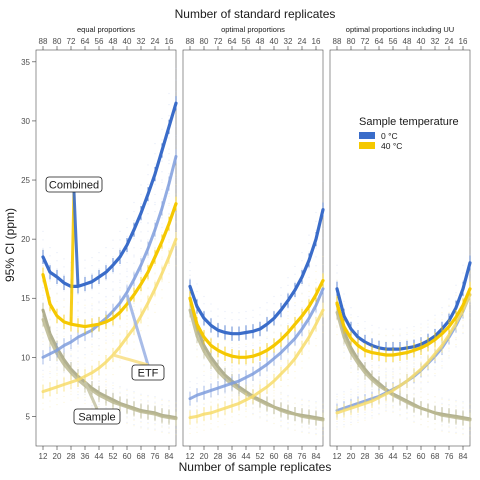  Describe the element at coordinates (74, 186) in the screenshot. I see `combined-label: Combined` at that location.